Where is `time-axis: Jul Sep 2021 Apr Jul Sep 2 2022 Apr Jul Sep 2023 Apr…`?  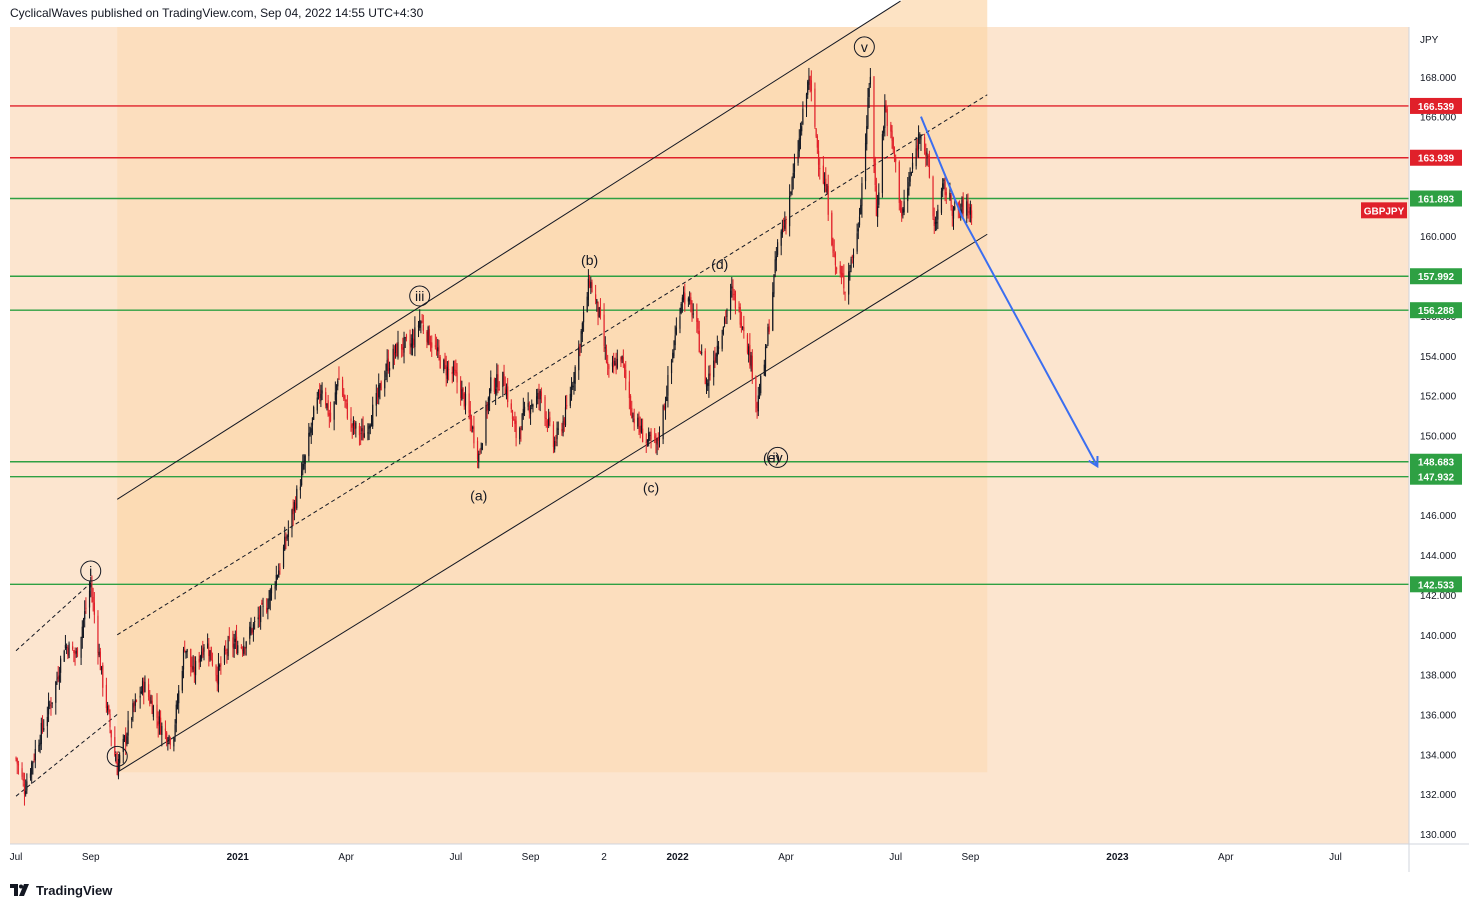 time-axis: Jul Sep 2021 Apr Jul Sep 2 2022 Apr Jul Sep 2023 Apr… is located at coordinates (676, 857).